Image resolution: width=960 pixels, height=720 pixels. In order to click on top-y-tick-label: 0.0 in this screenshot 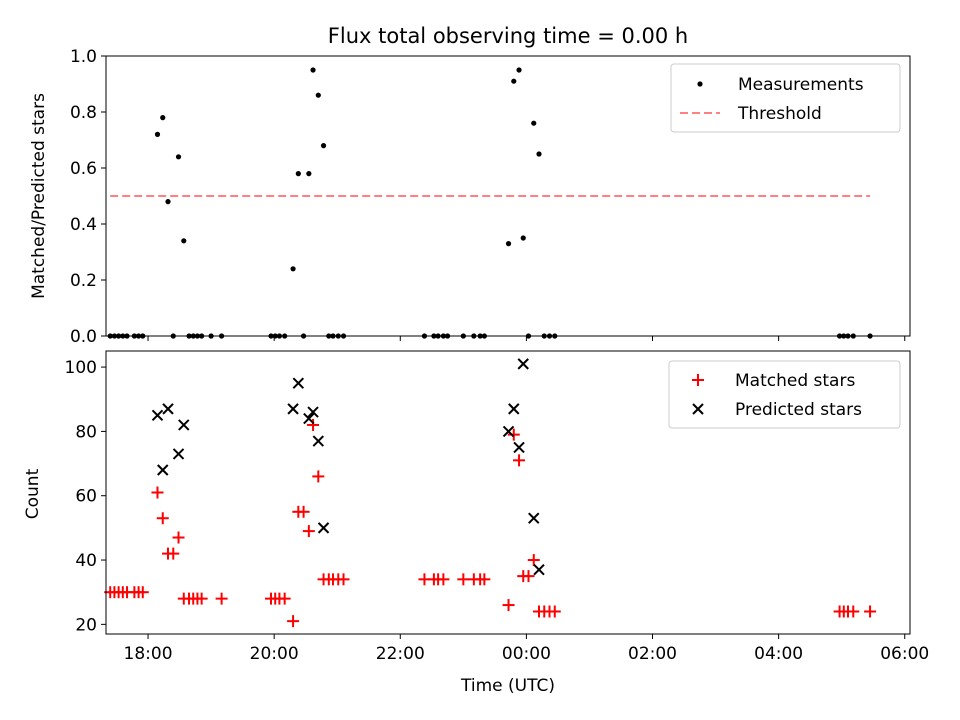, I will do `click(83, 337)`.